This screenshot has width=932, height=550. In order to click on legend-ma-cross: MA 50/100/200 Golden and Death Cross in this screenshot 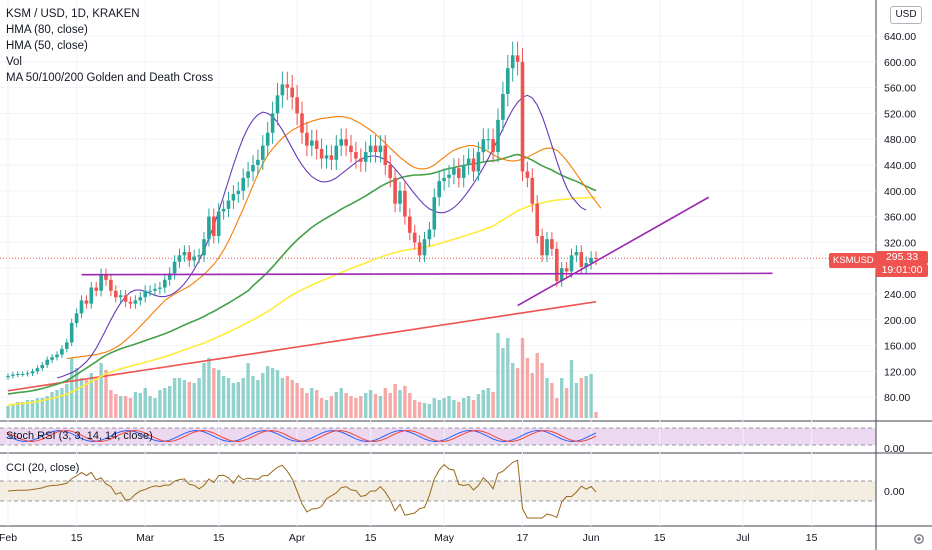, I will do `click(110, 78)`.